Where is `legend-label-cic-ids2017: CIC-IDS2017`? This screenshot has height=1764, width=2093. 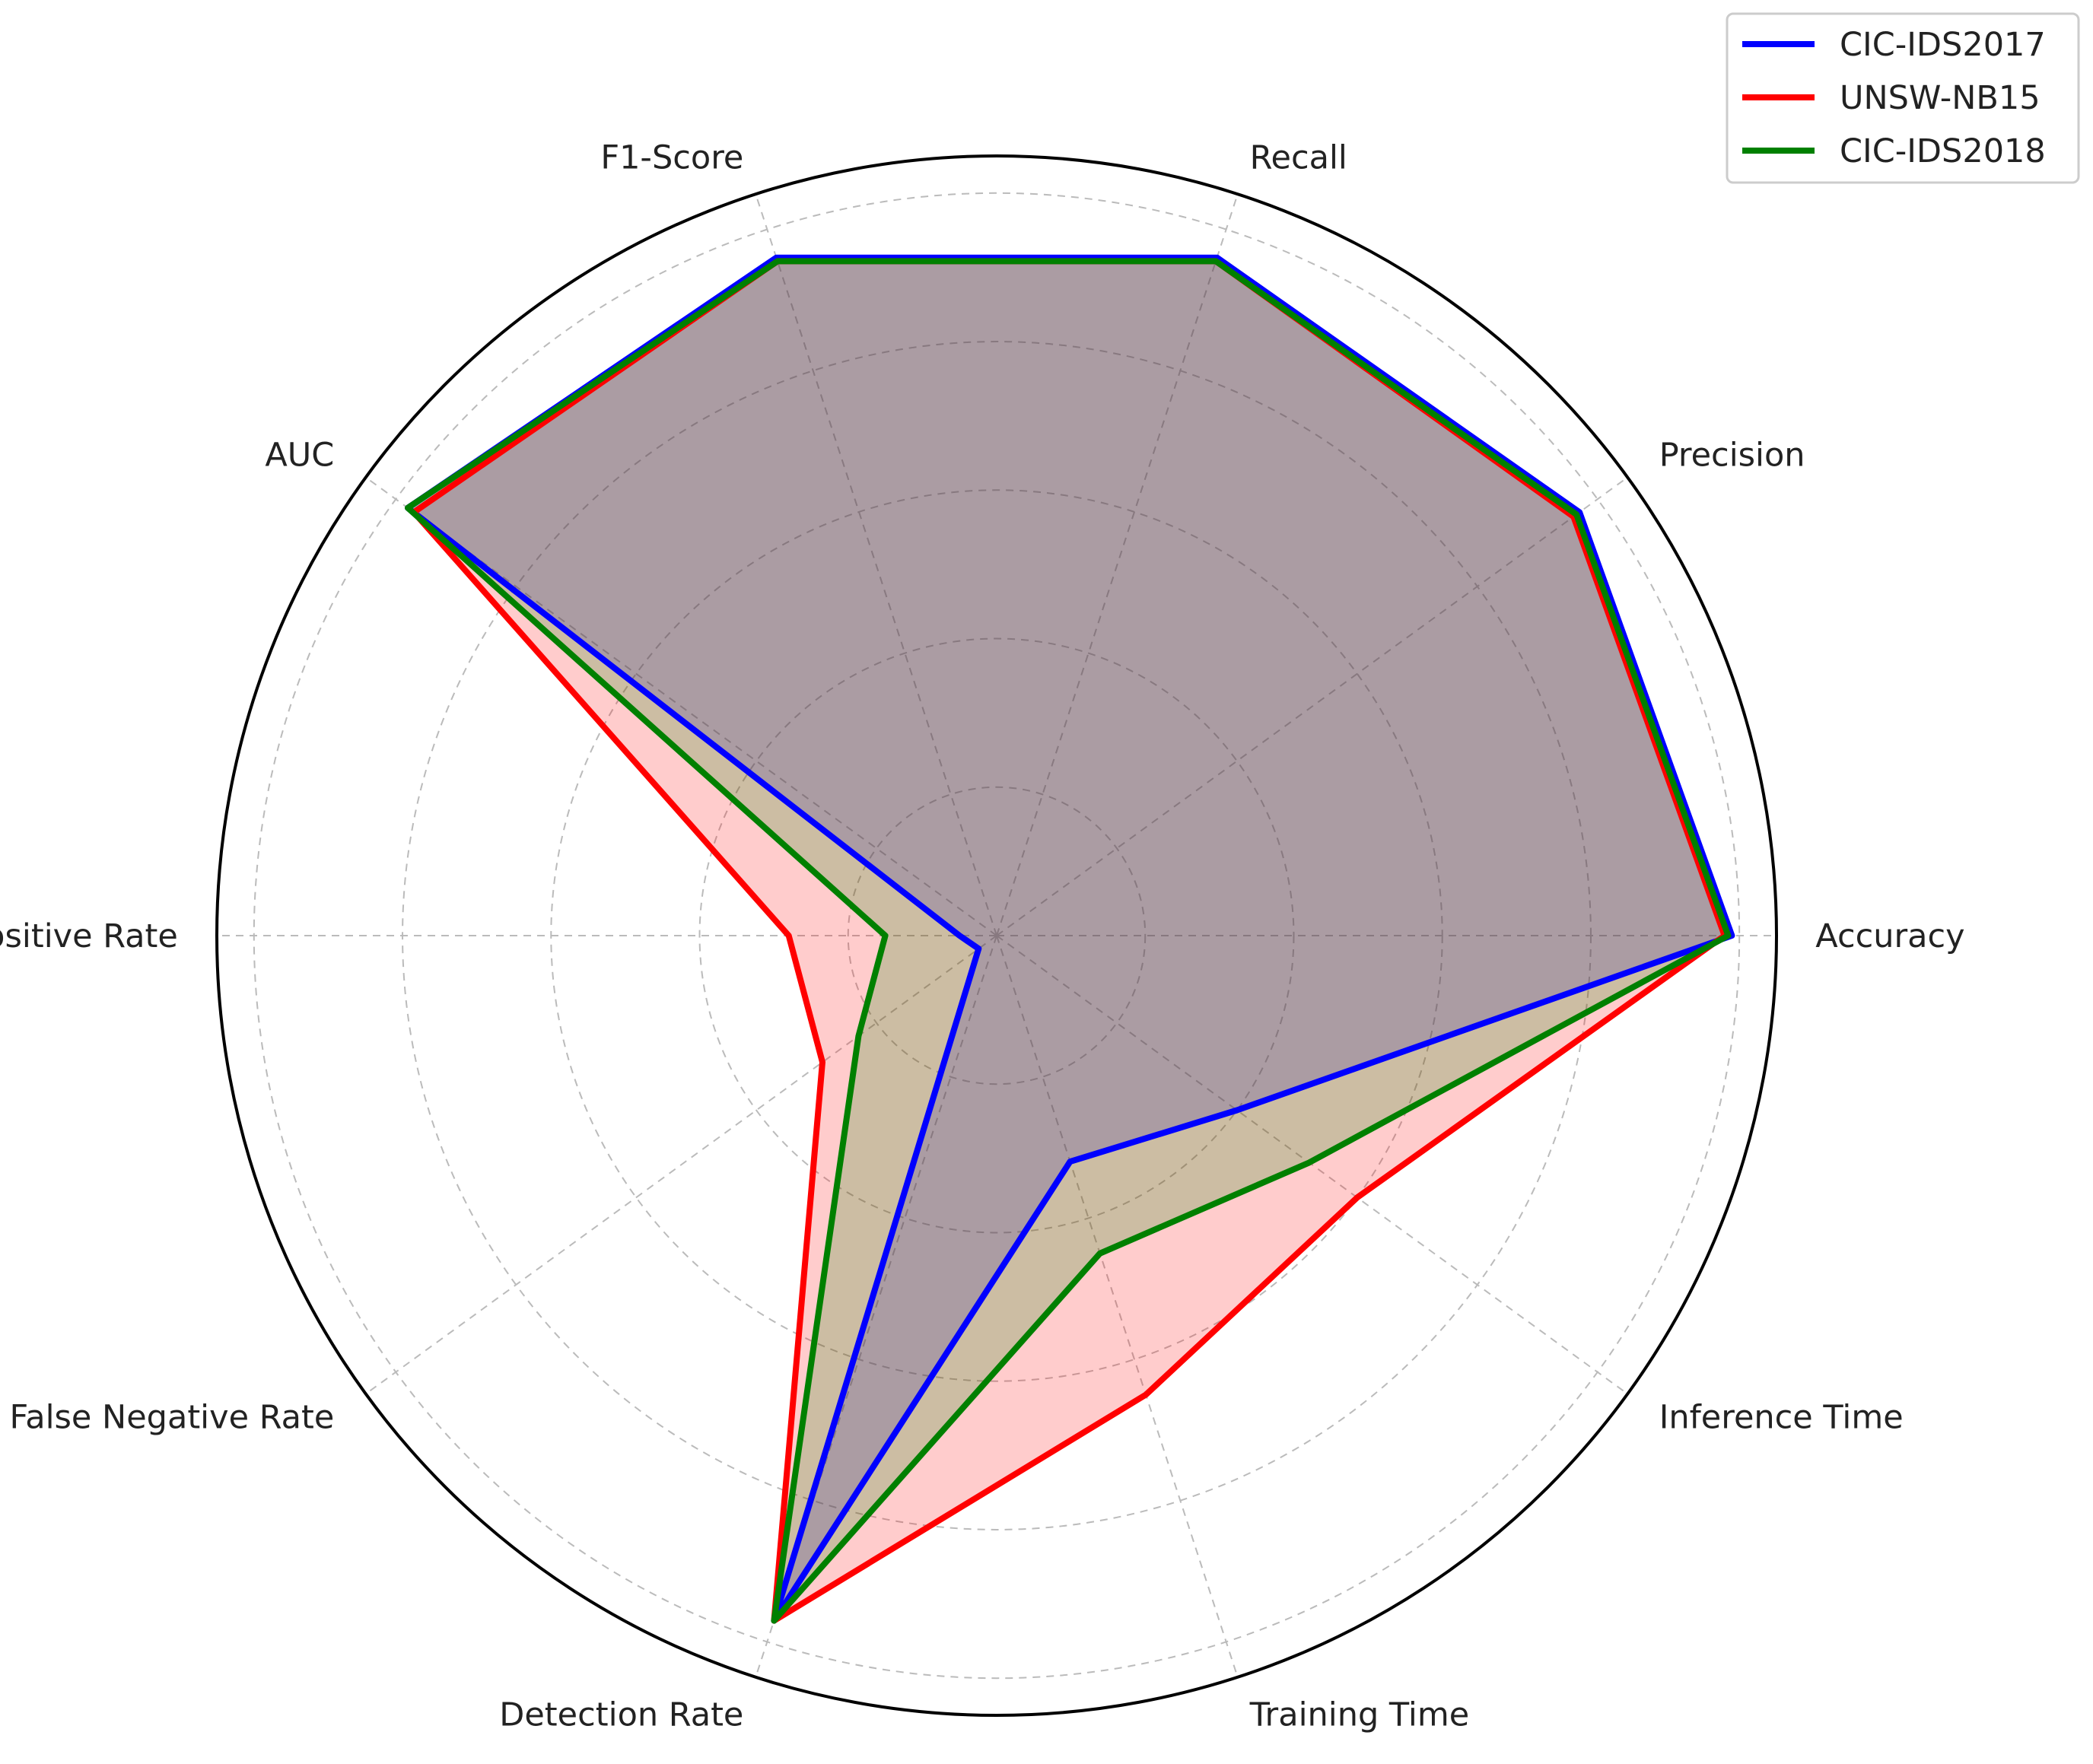
legend-label-cic-ids2017: CIC-IDS2017 is located at coordinates (1943, 45).